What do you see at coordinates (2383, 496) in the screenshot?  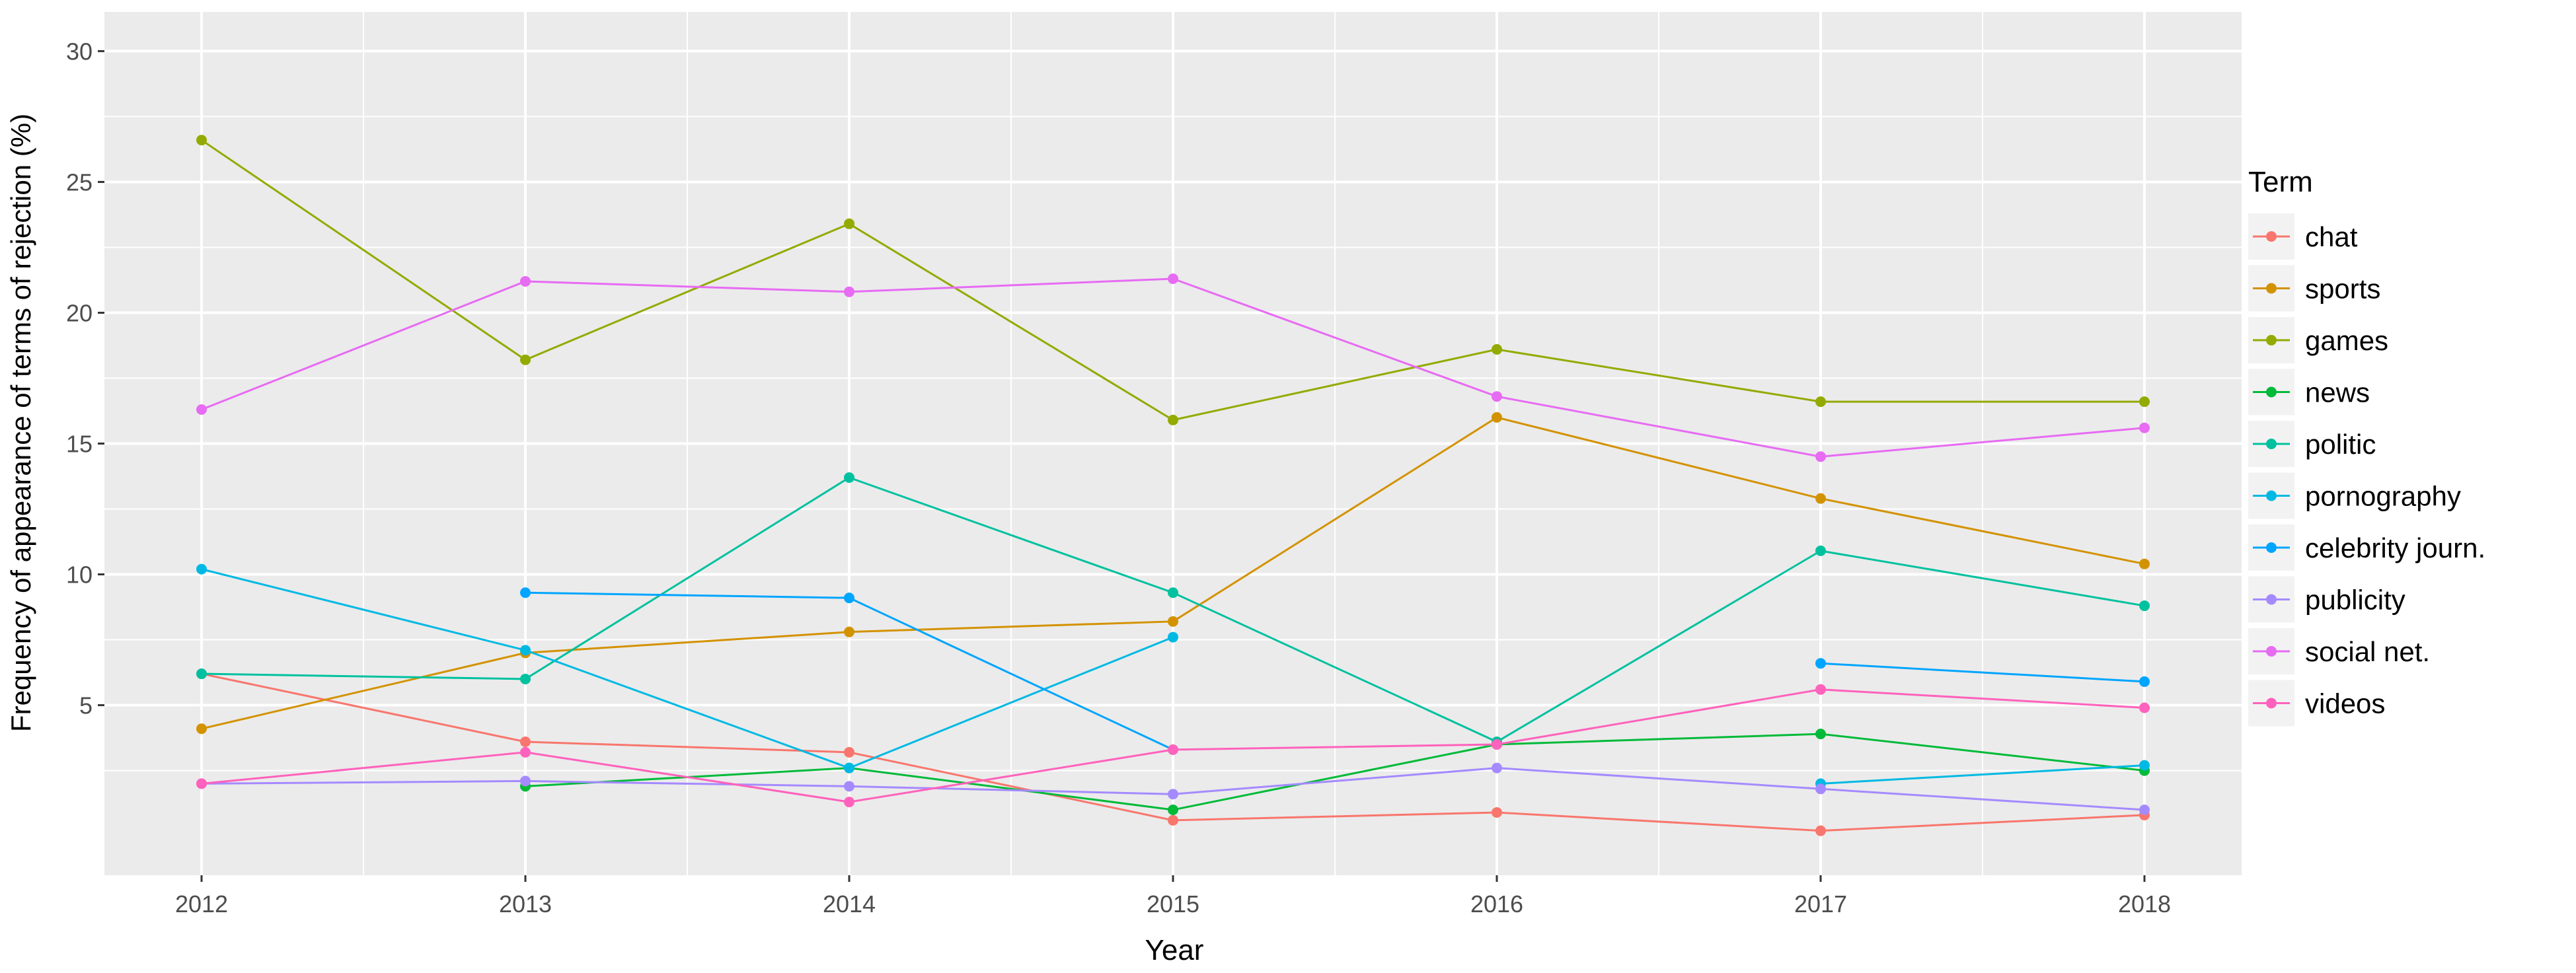 I see `legend-label-pornography: pornography` at bounding box center [2383, 496].